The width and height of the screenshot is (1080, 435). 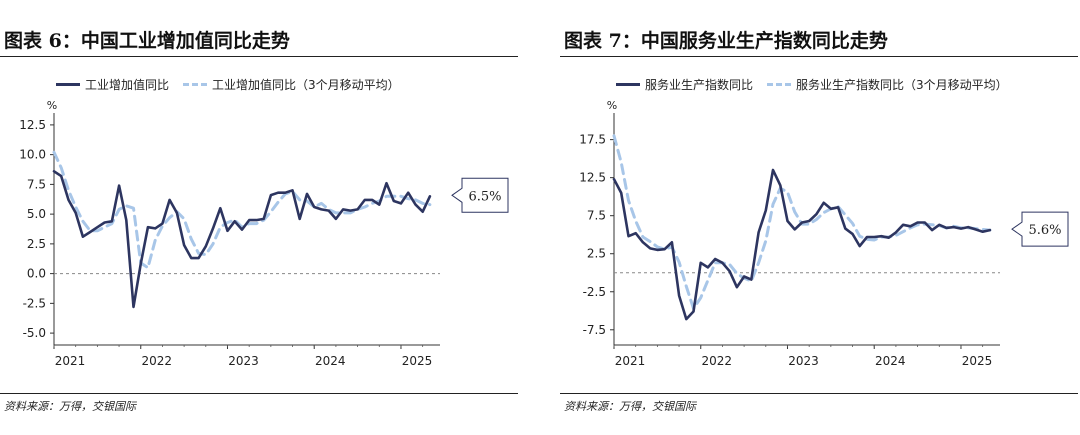 What do you see at coordinates (36, 214) in the screenshot?
I see `y-tick-label: 5.0` at bounding box center [36, 214].